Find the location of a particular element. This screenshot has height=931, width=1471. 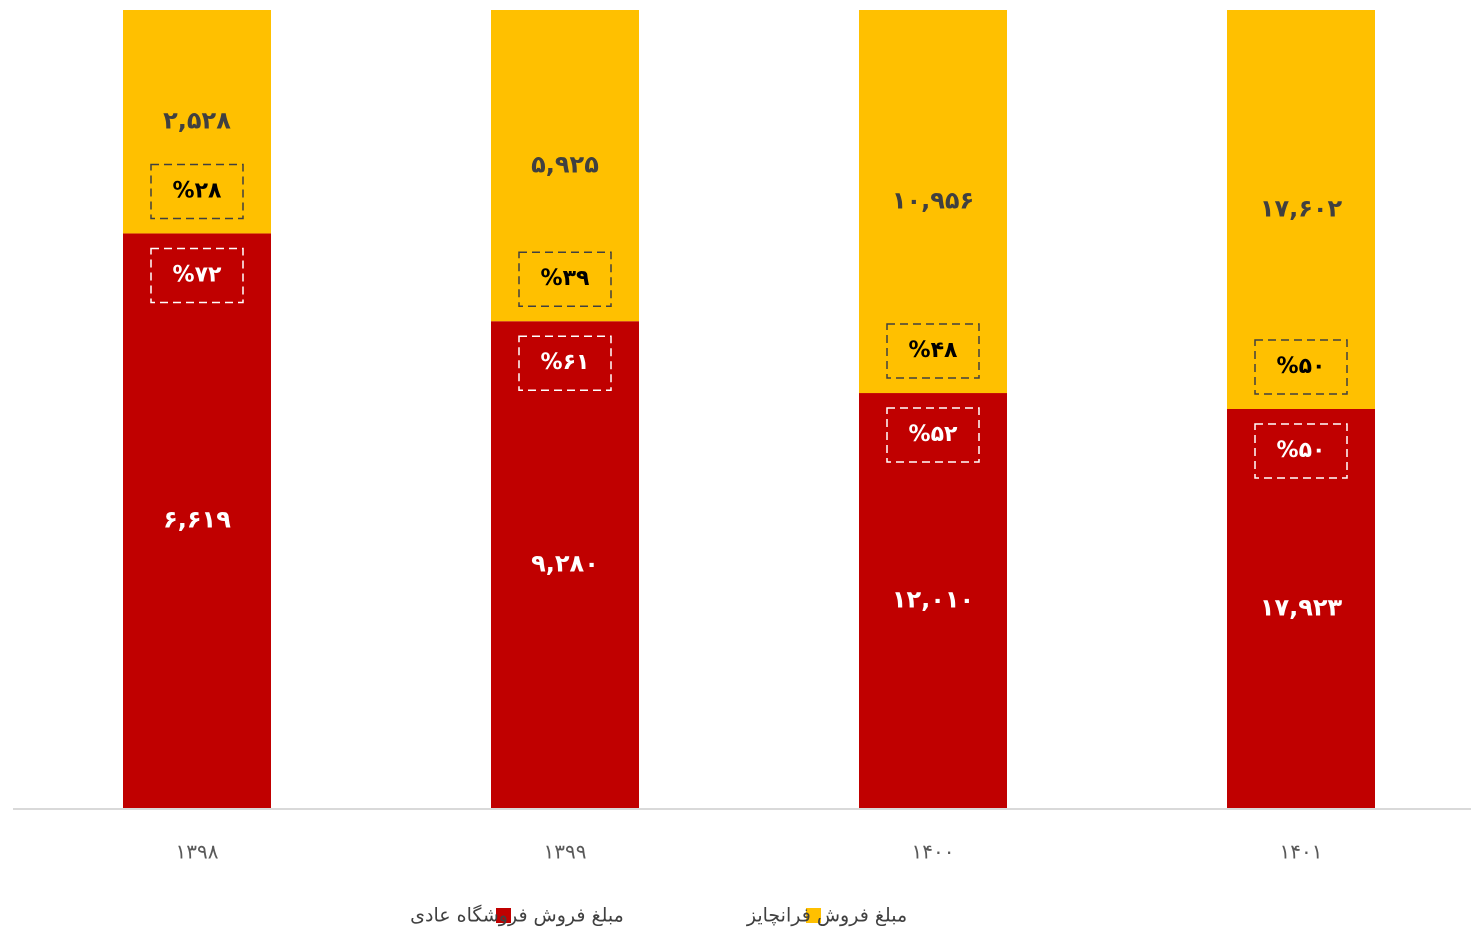

percent-label: %۴۸ is located at coordinates (933, 350).